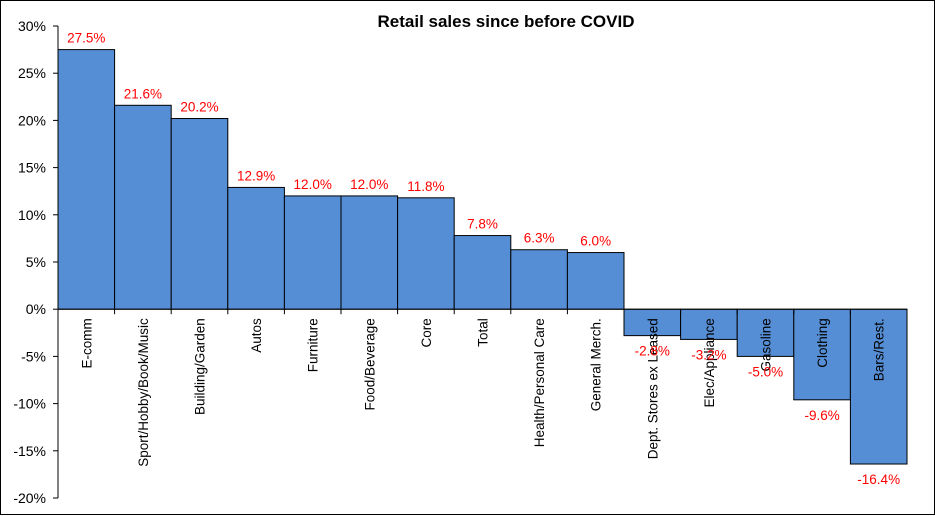  Describe the element at coordinates (32, 120) in the screenshot. I see `y-tick-label: 20%` at that location.